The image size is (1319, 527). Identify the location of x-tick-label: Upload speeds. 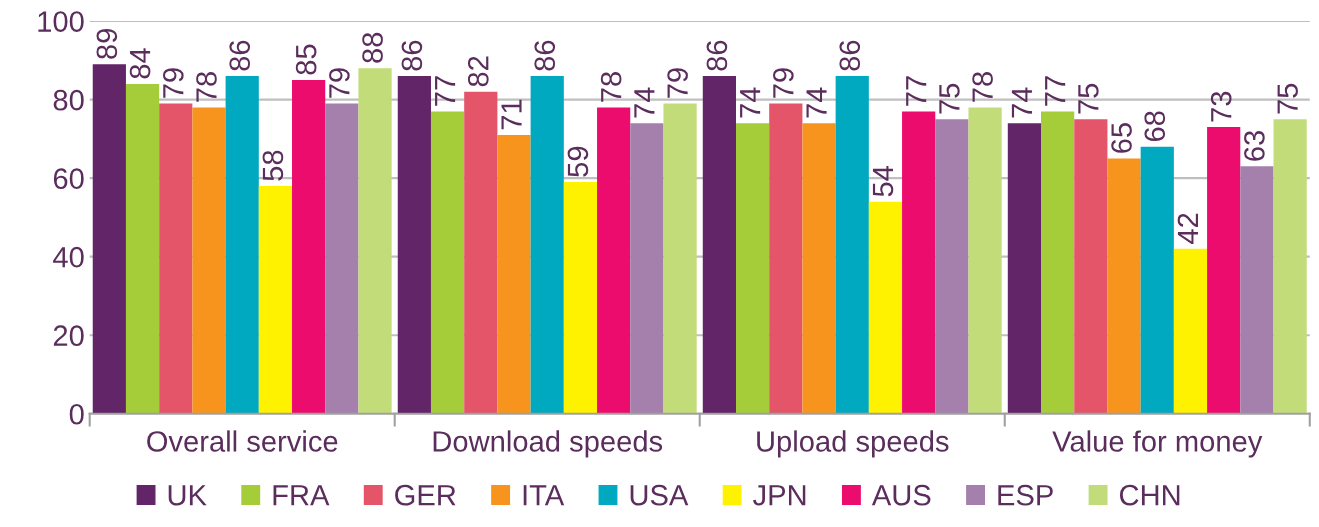
(853, 444).